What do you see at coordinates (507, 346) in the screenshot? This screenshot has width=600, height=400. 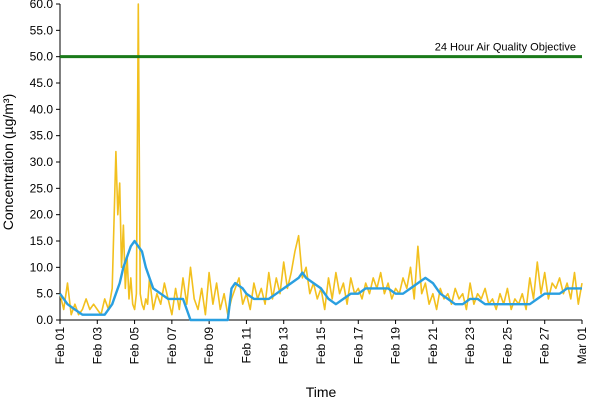 I see `x-tick-label: Feb 25` at bounding box center [507, 346].